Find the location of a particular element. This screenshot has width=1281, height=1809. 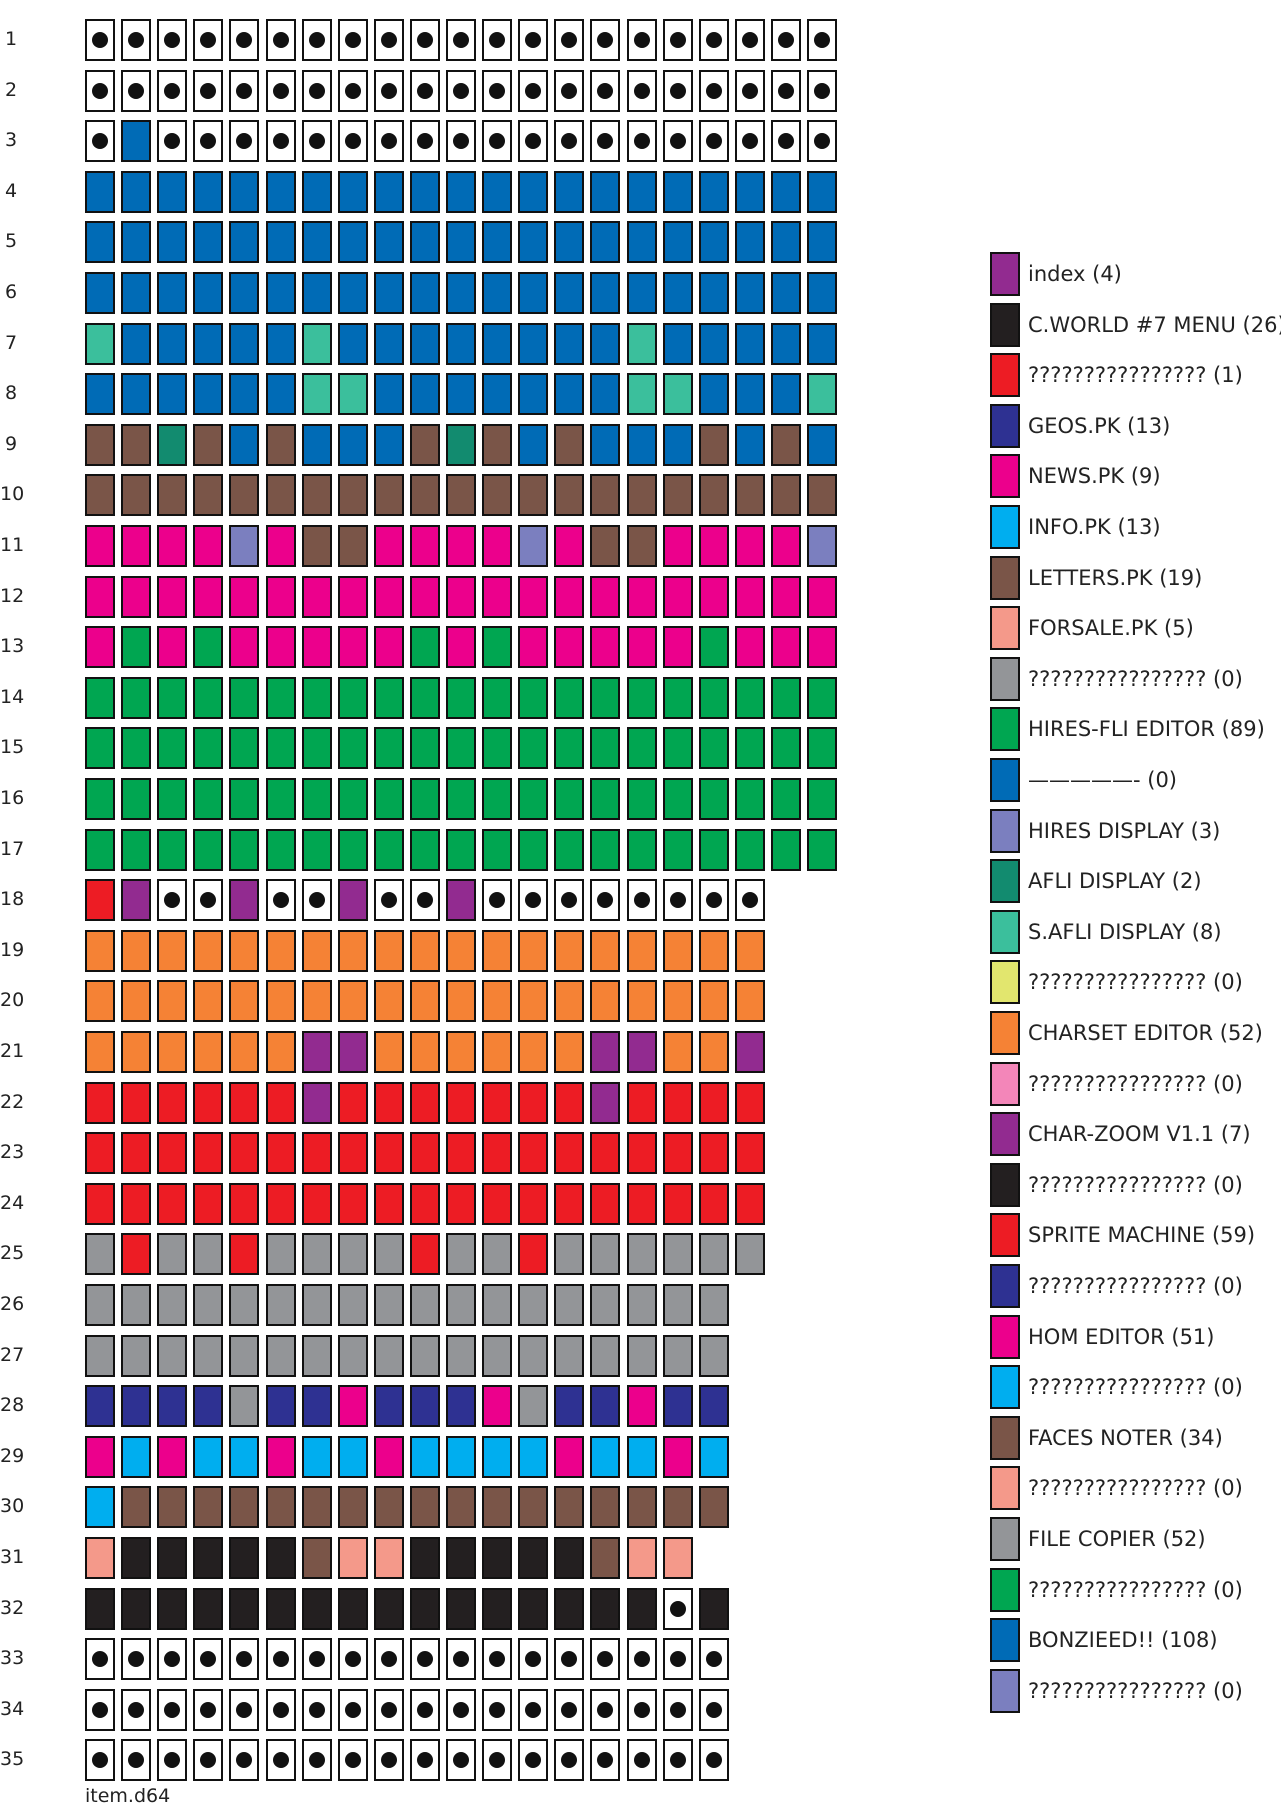

legend-label: —————- (0) is located at coordinates (1102, 780).